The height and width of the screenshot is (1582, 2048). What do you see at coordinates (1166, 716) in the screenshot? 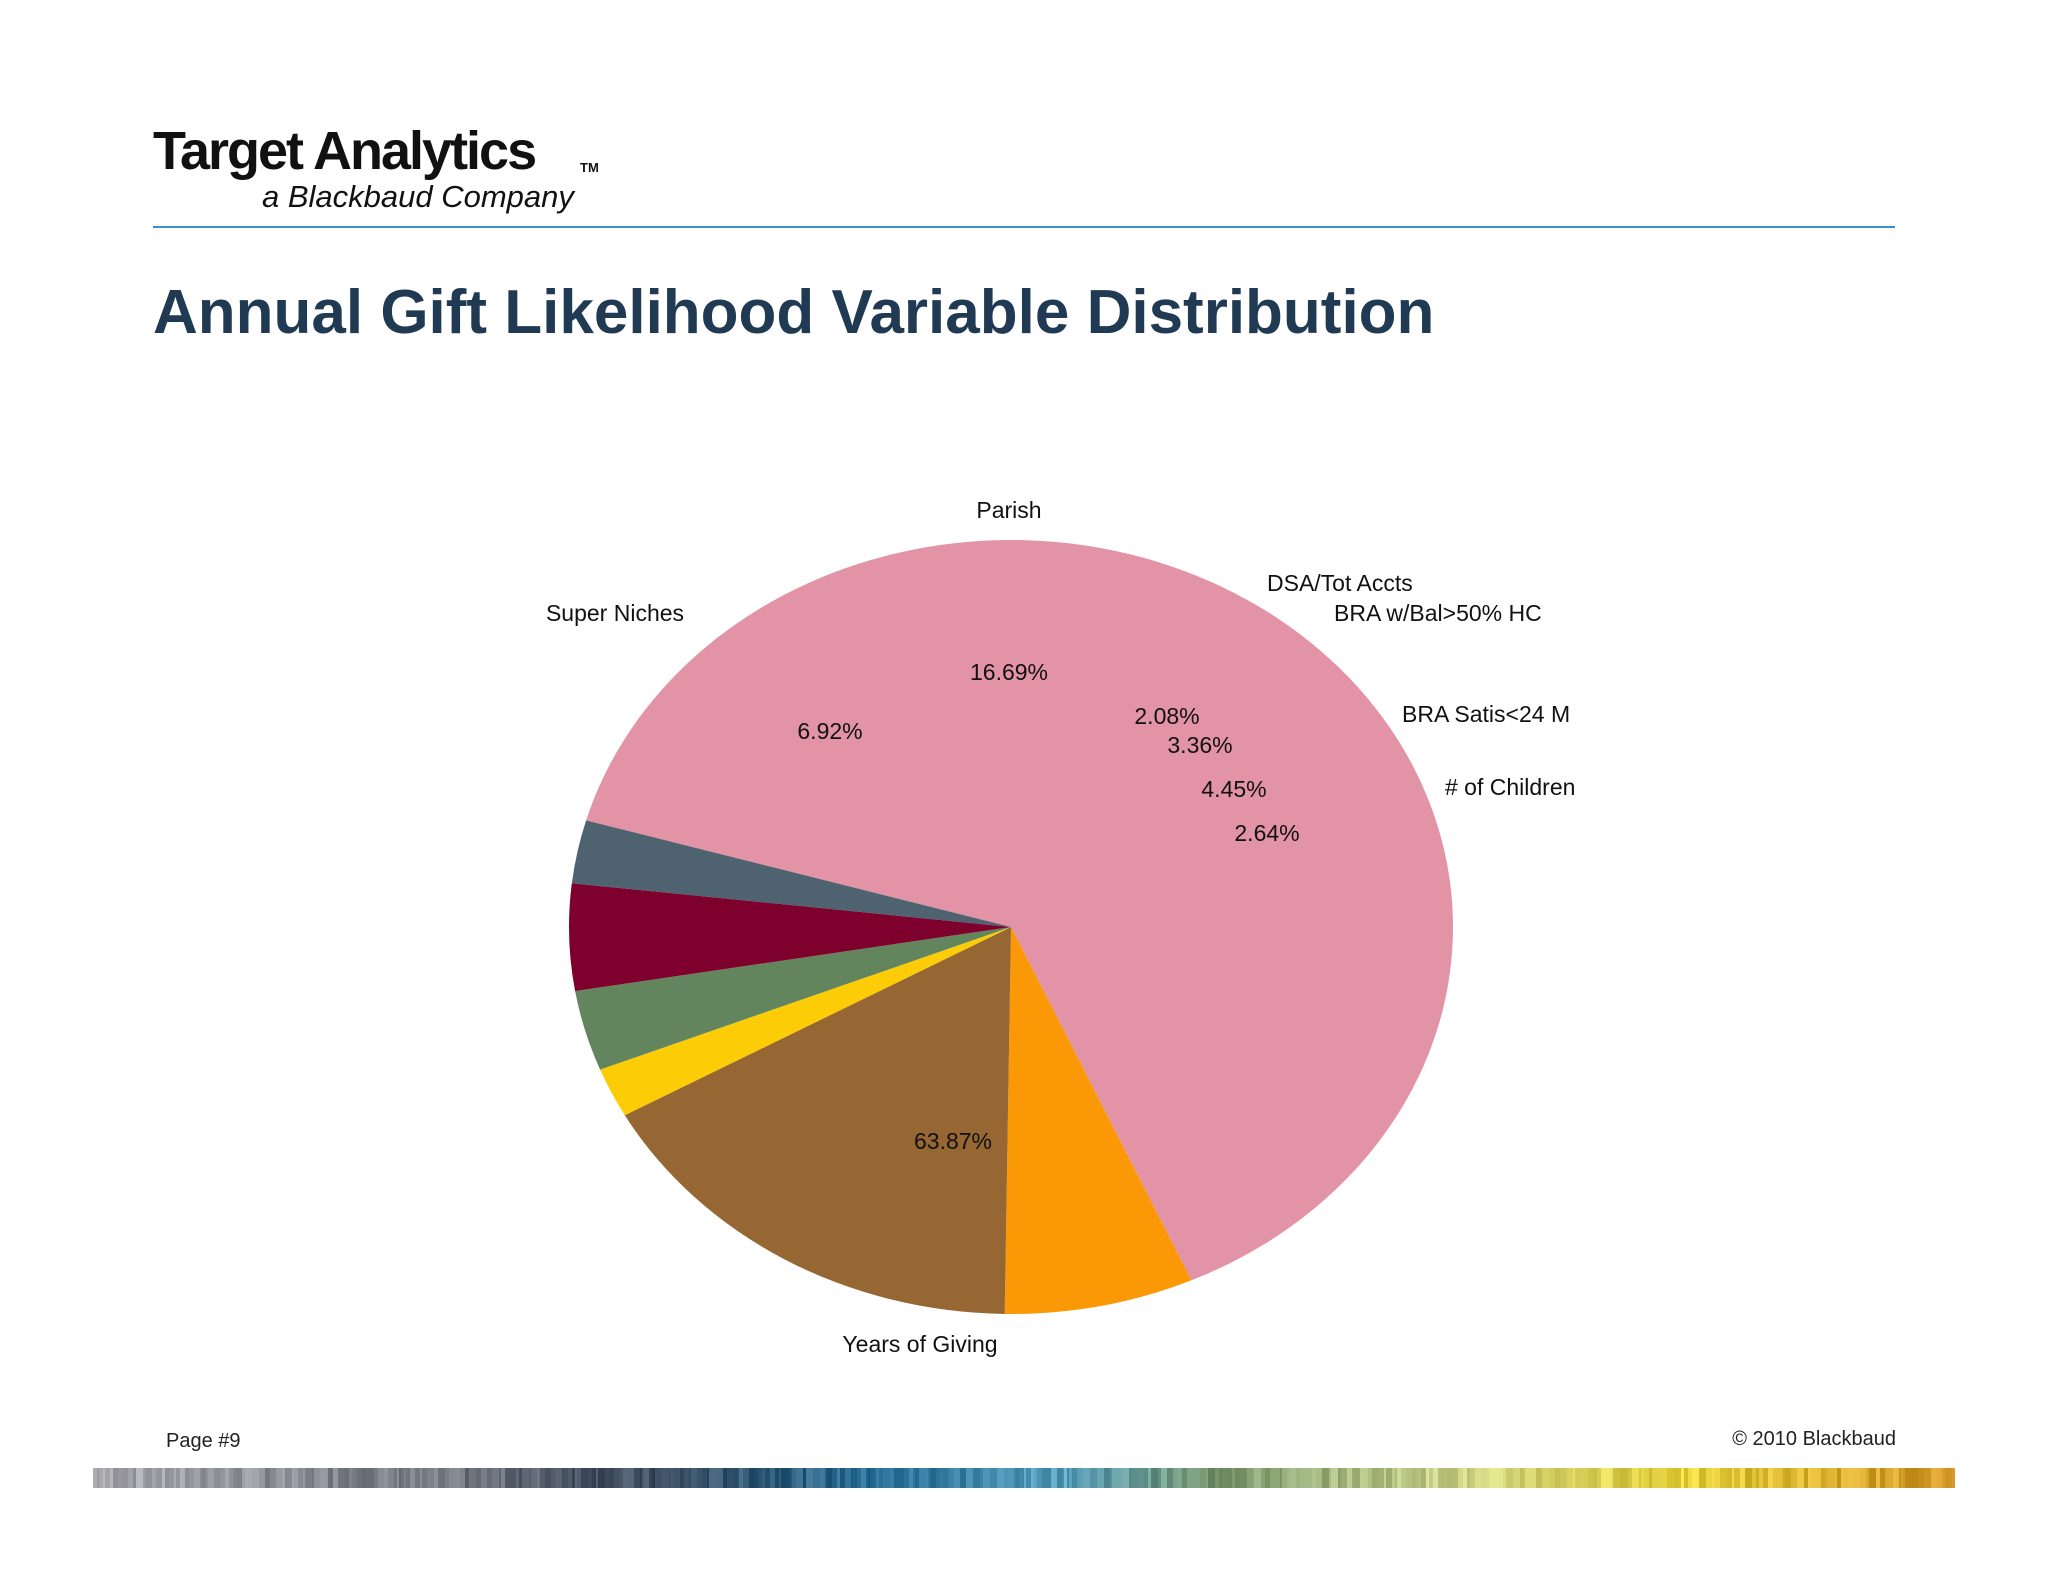
I see `slice-percent-label: 2.08%` at bounding box center [1166, 716].